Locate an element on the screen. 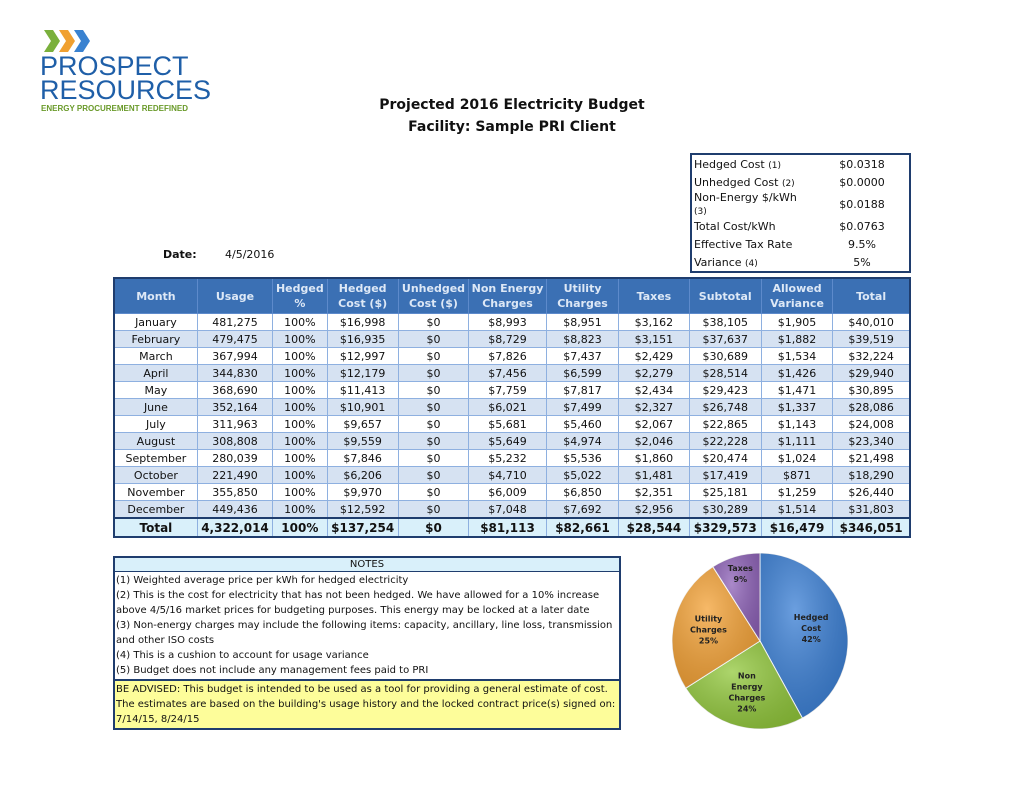 The image size is (1024, 788). column-header: Allowed Variance is located at coordinates (797, 295).